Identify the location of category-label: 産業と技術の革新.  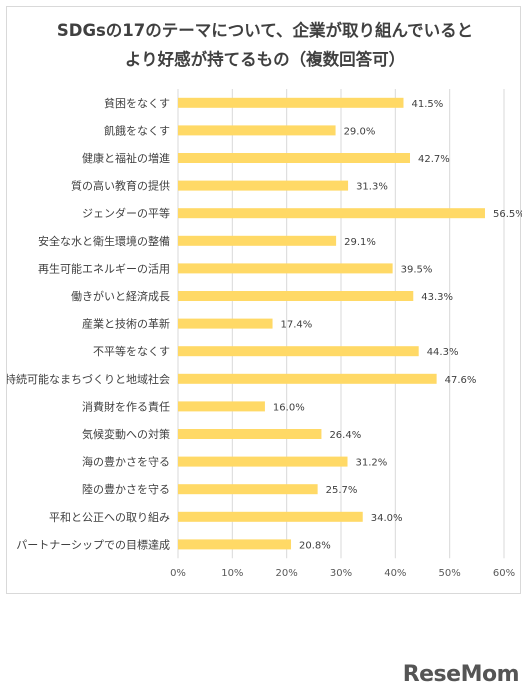
(126, 324).